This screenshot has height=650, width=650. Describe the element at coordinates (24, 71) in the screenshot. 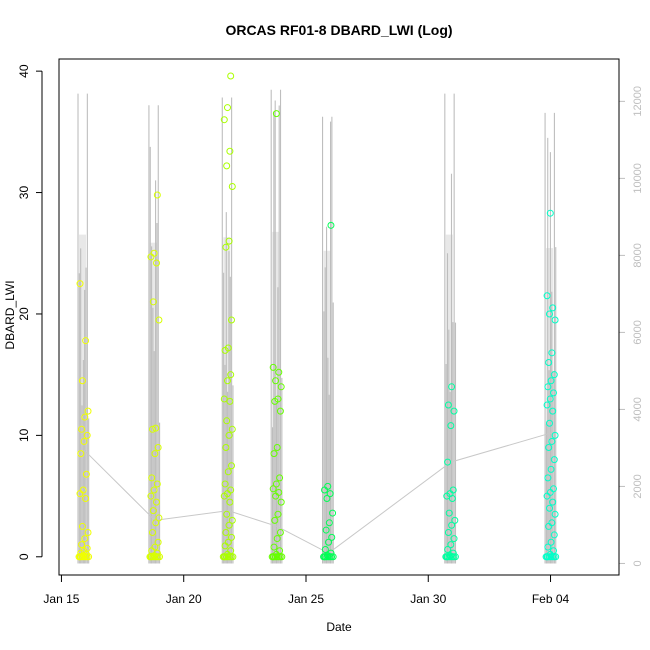

I see `y-tick-label: 40` at that location.